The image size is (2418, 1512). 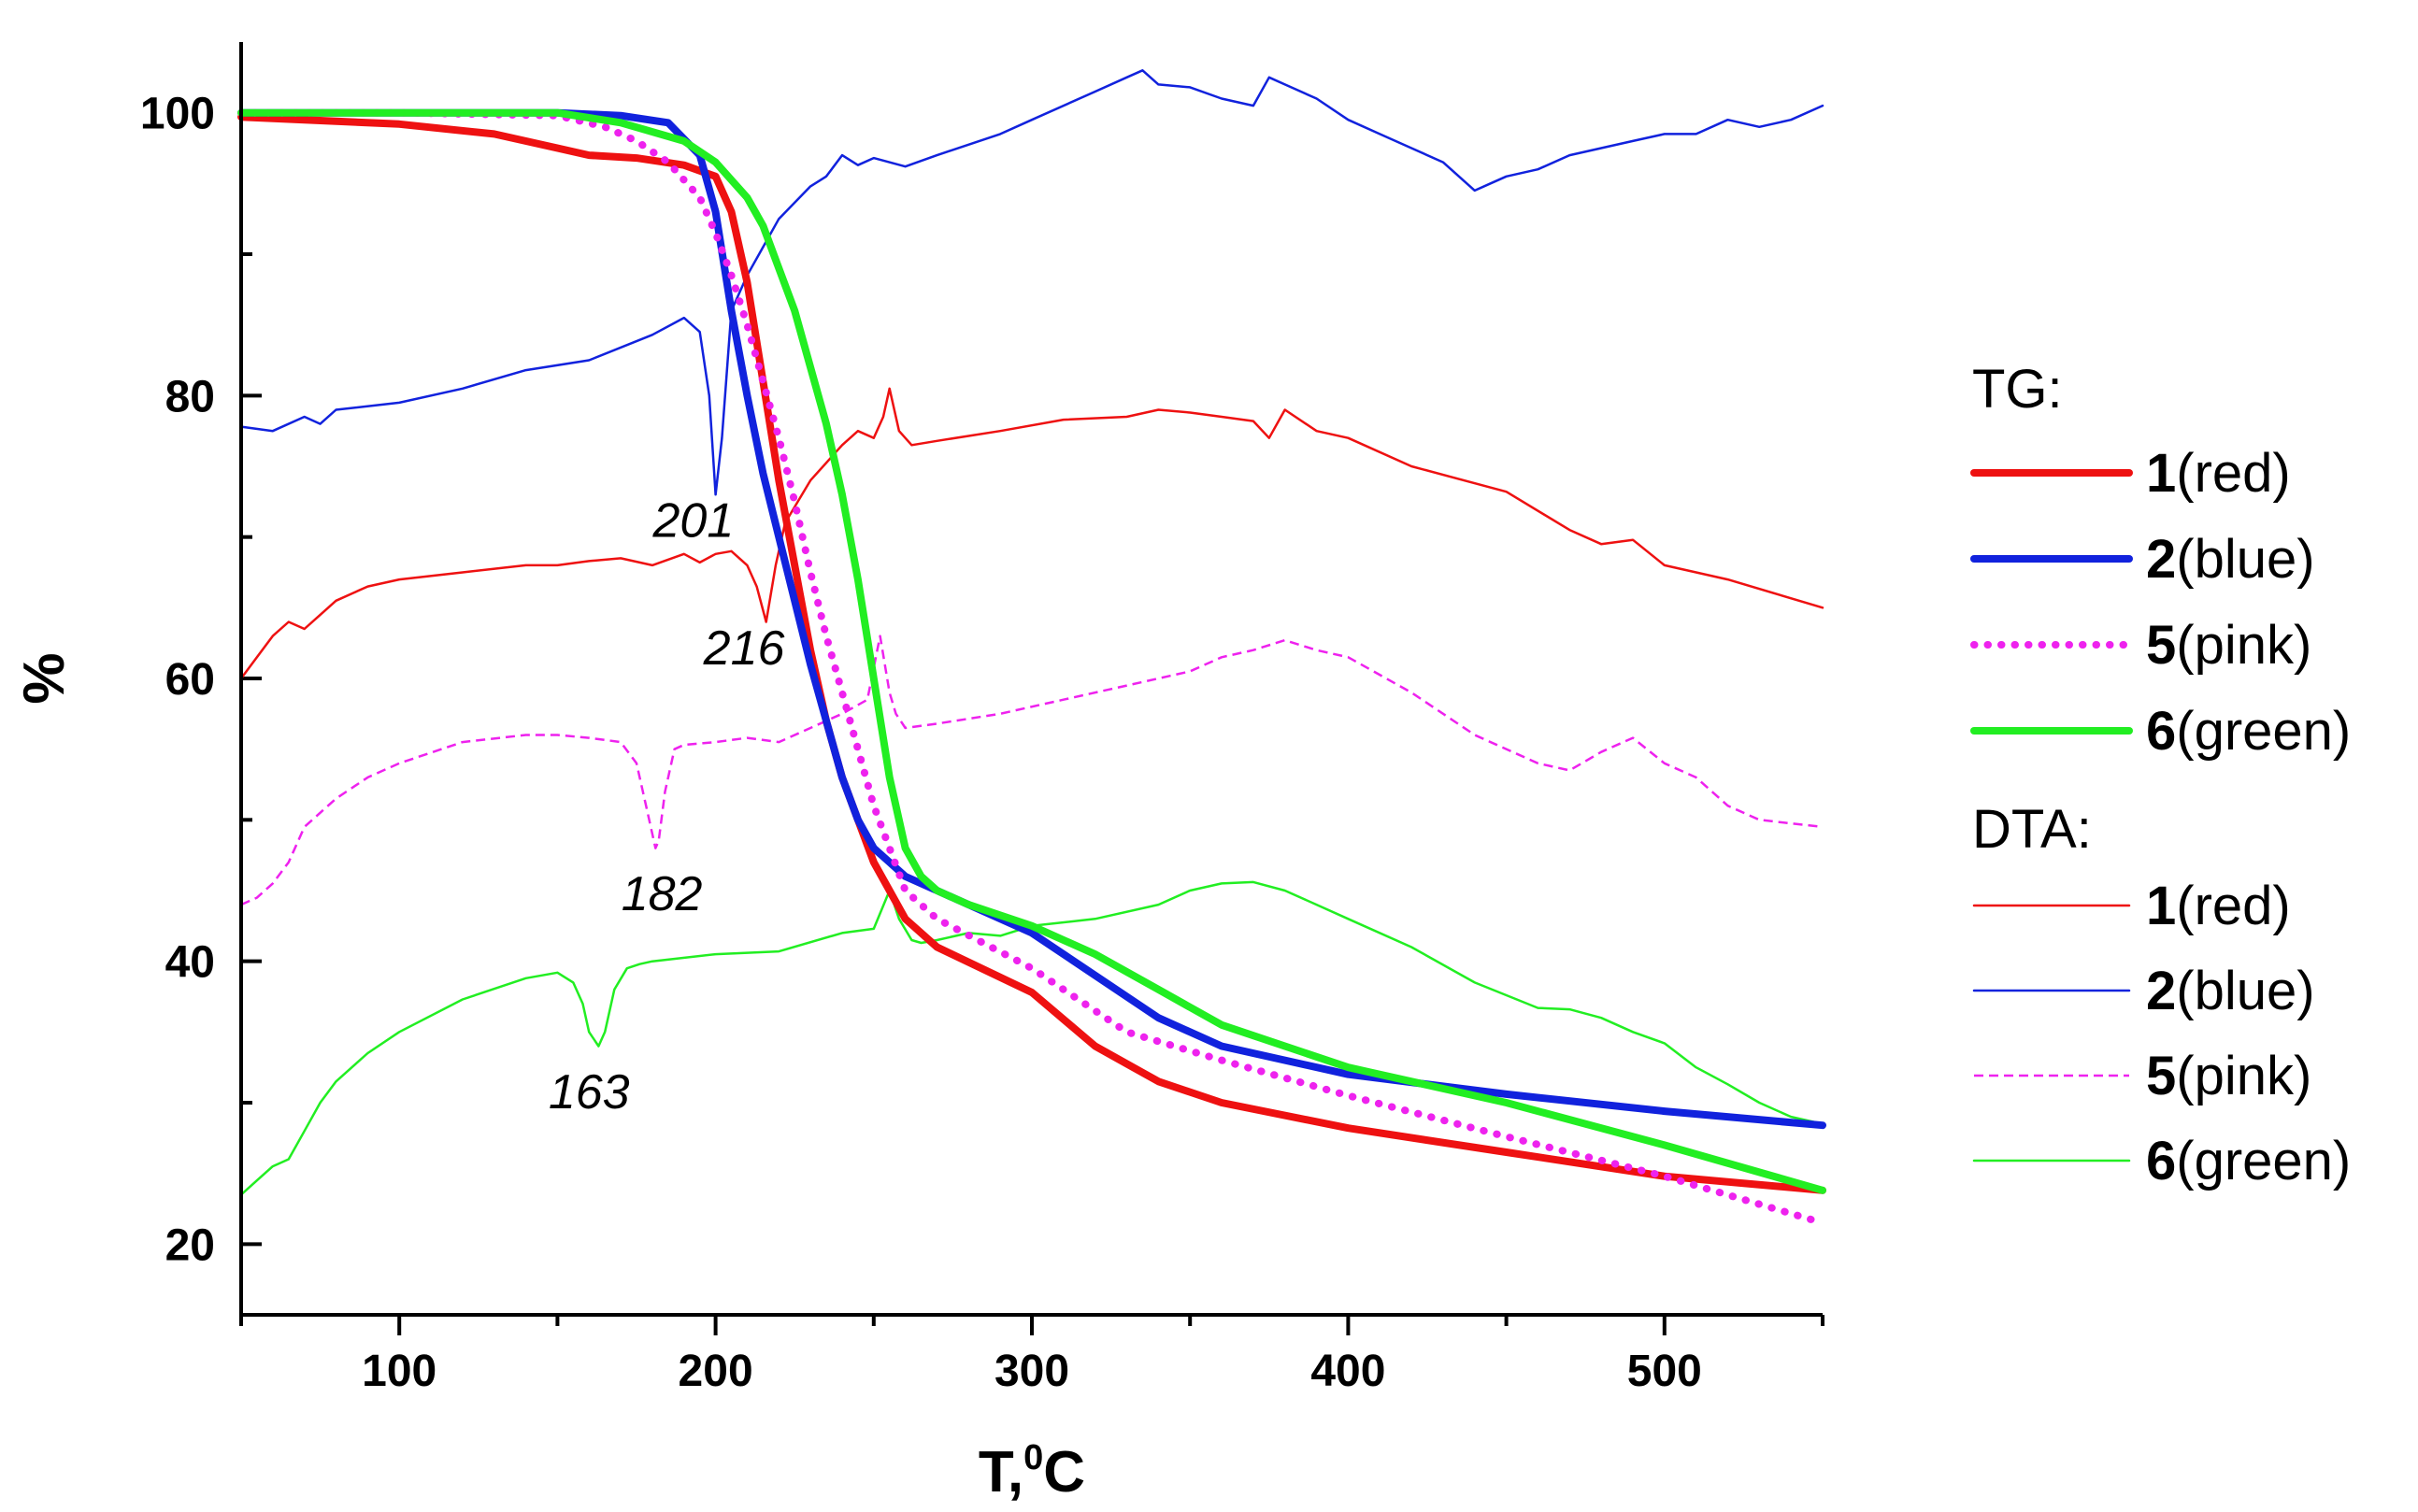 I want to click on legend-tg-heading: TG:, so click(x=2017, y=389).